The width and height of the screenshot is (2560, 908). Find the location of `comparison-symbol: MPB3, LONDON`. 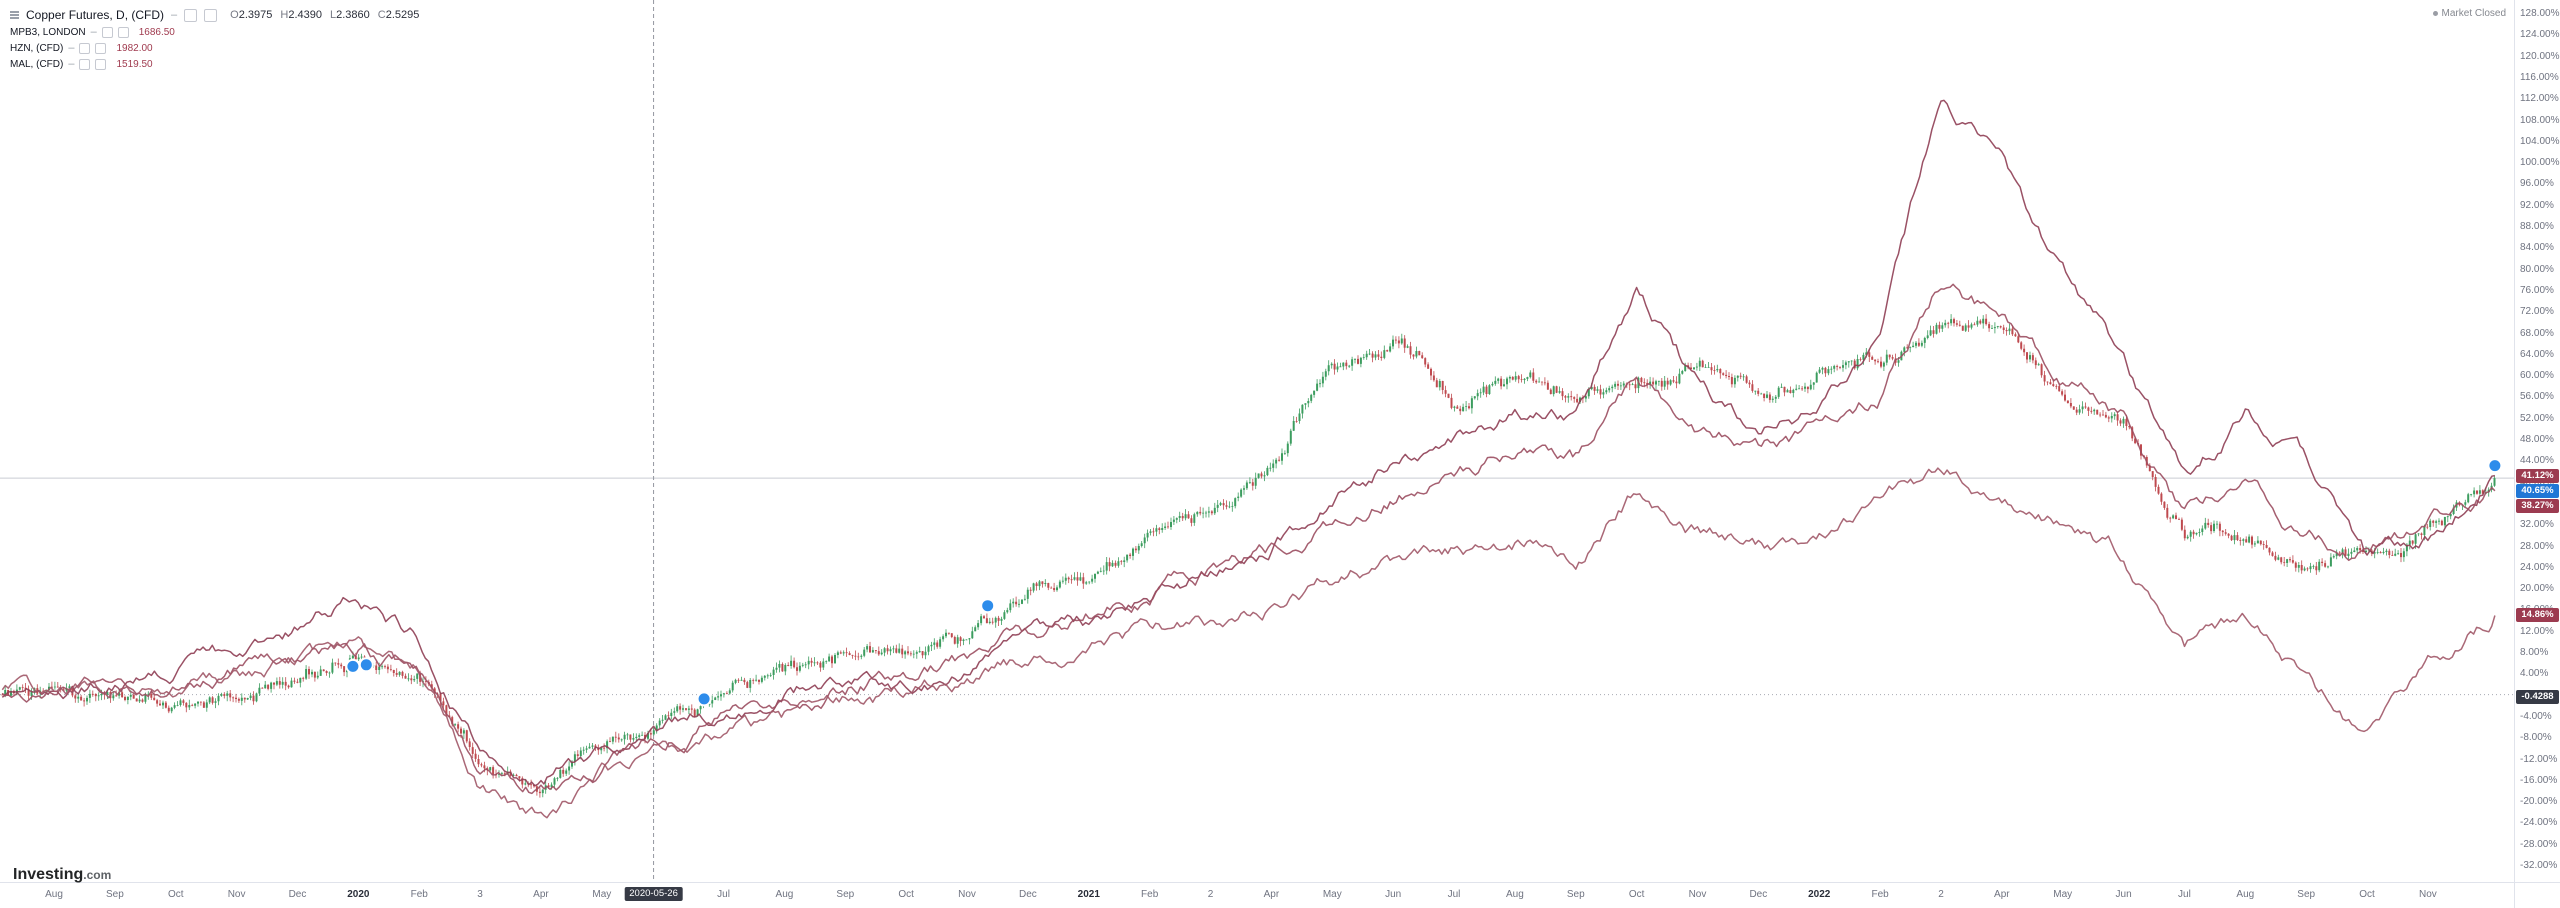

comparison-symbol: MPB3, LONDON is located at coordinates (48, 32).